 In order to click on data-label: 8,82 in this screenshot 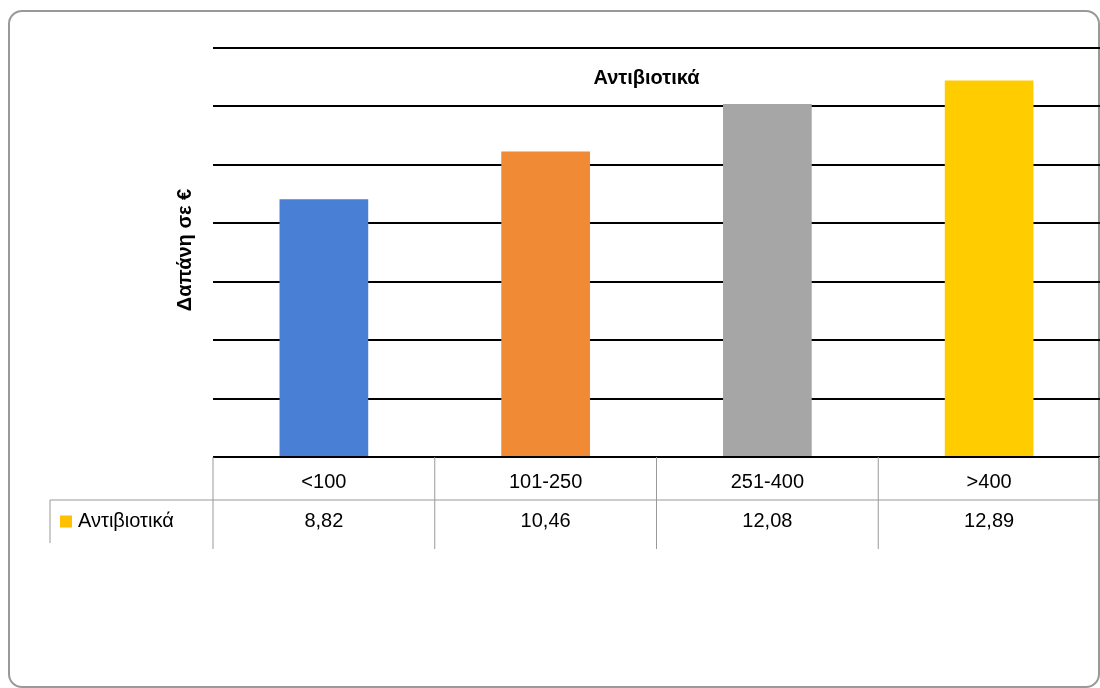, I will do `click(324, 520)`.